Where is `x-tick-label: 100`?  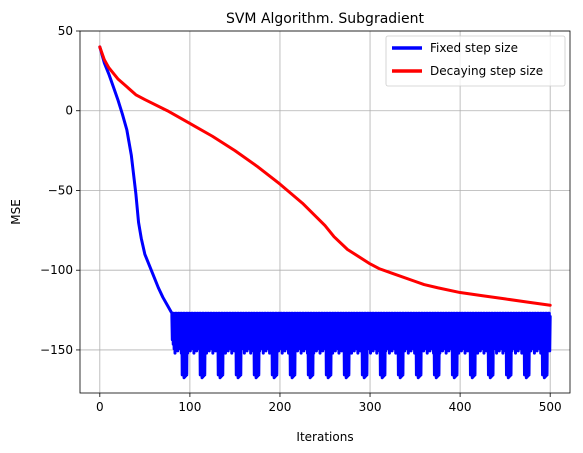
x-tick-label: 100 is located at coordinates (189, 407).